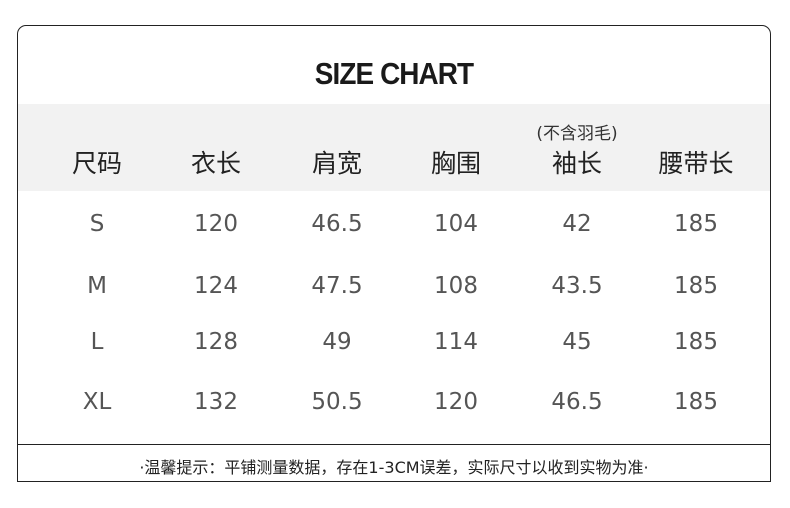 This screenshot has height=508, width=790. Describe the element at coordinates (97, 224) in the screenshot. I see `table-cell: S` at that location.